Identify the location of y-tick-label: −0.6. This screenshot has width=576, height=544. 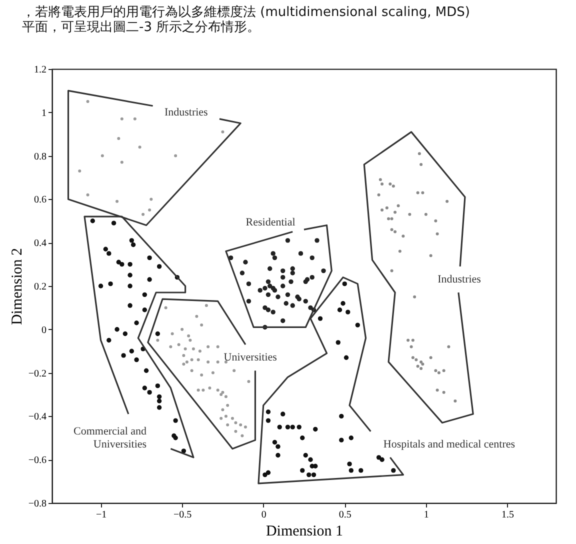
(37, 460).